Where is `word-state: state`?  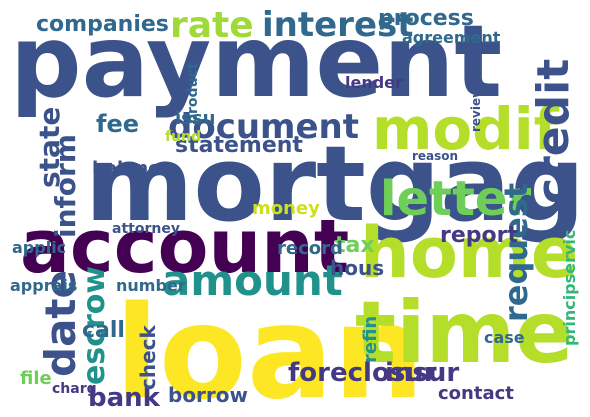 word-state: state is located at coordinates (49, 147).